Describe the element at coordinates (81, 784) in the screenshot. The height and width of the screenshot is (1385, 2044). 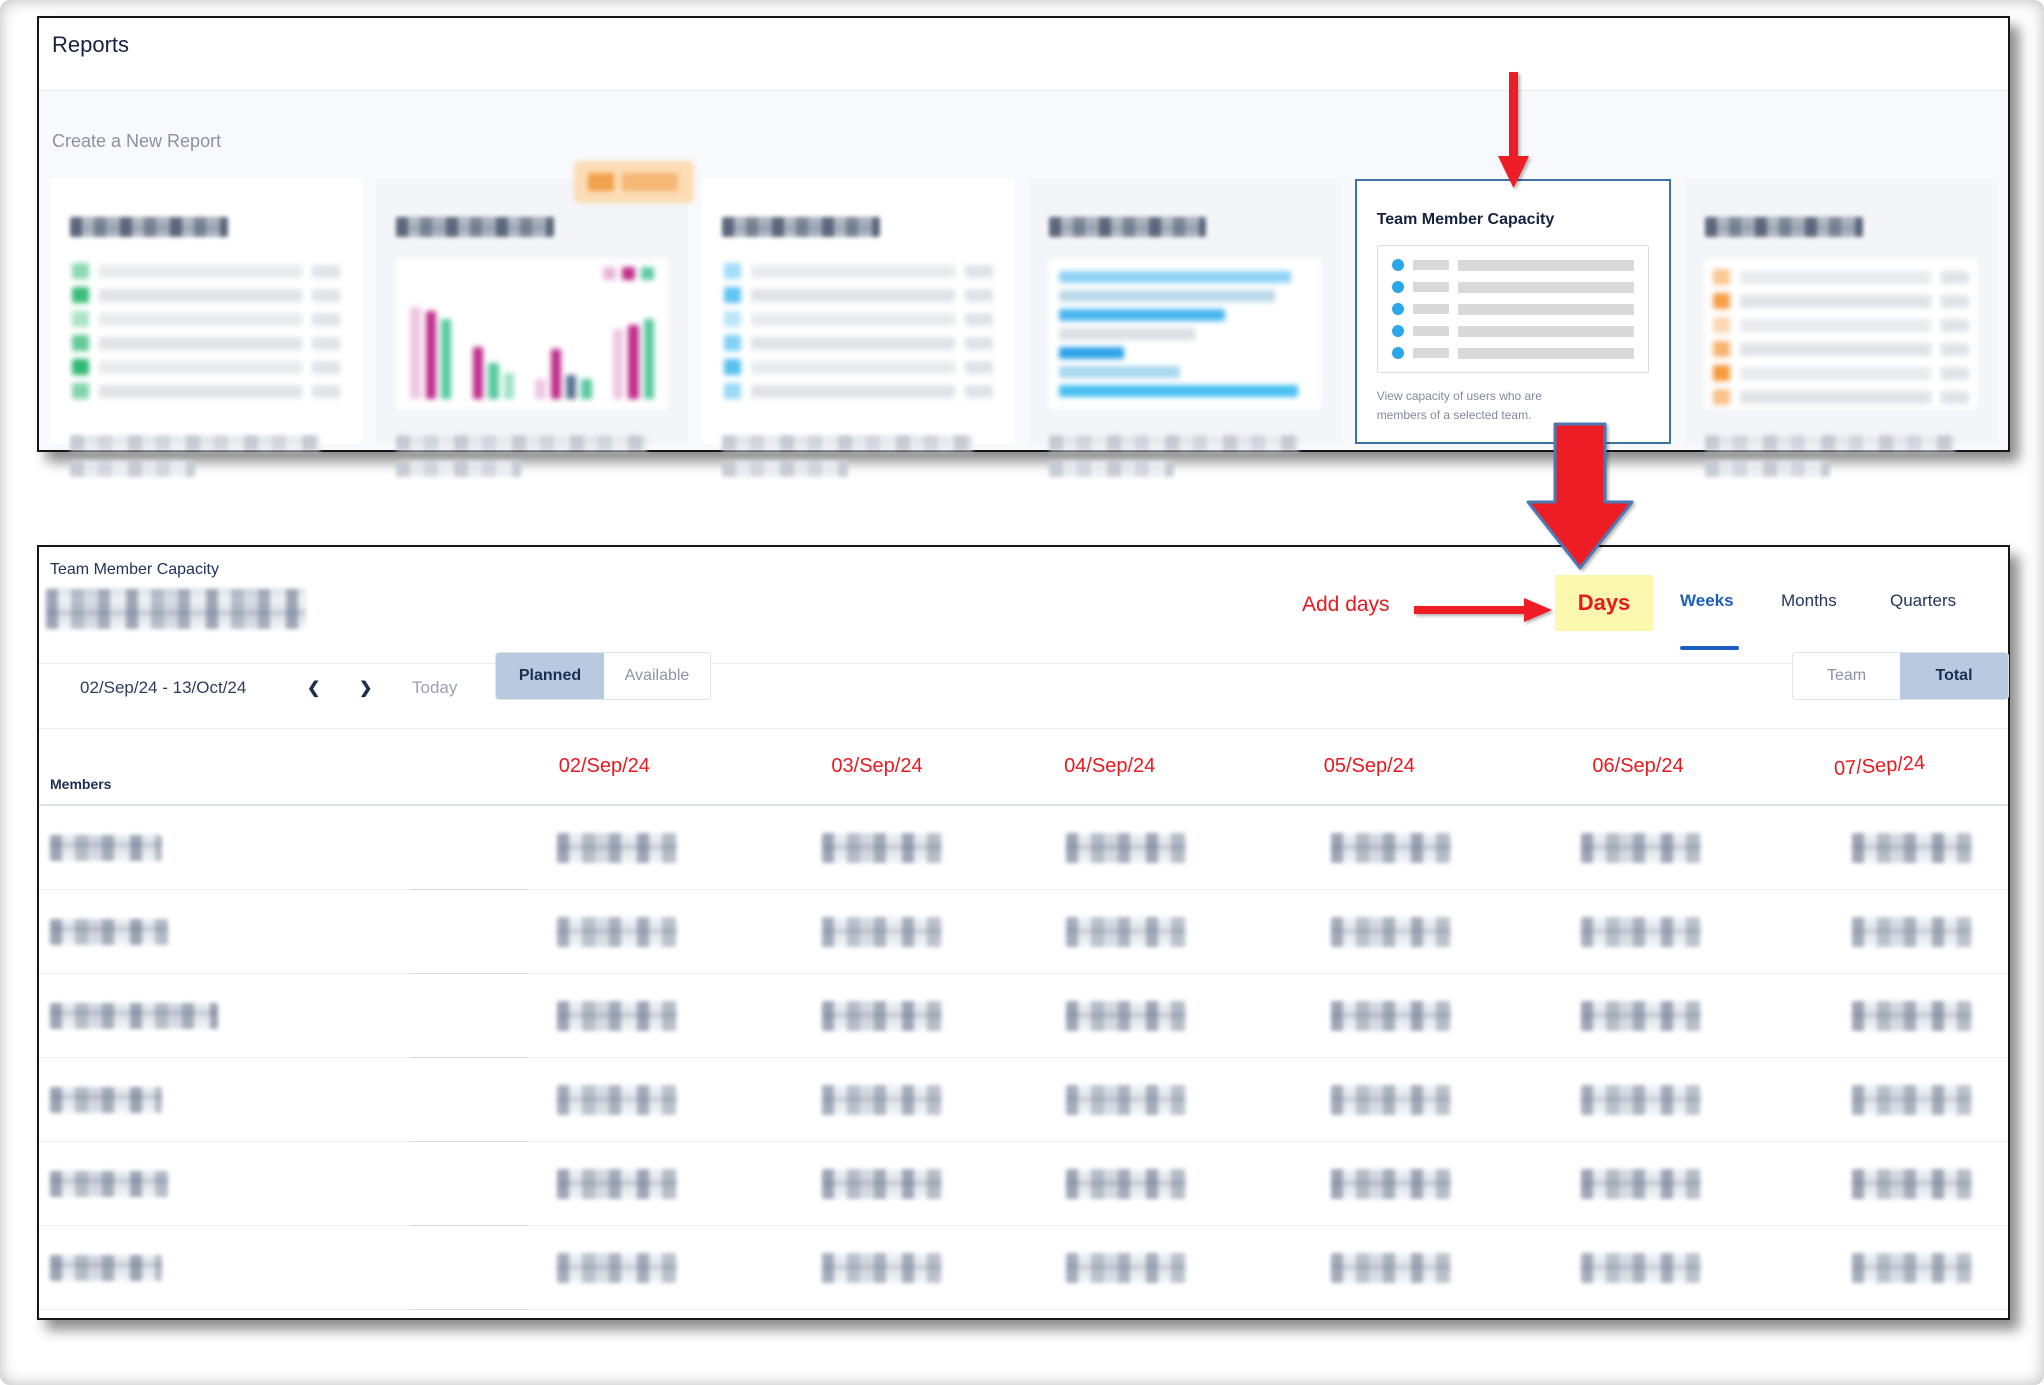
I see `members-column-header: Members` at that location.